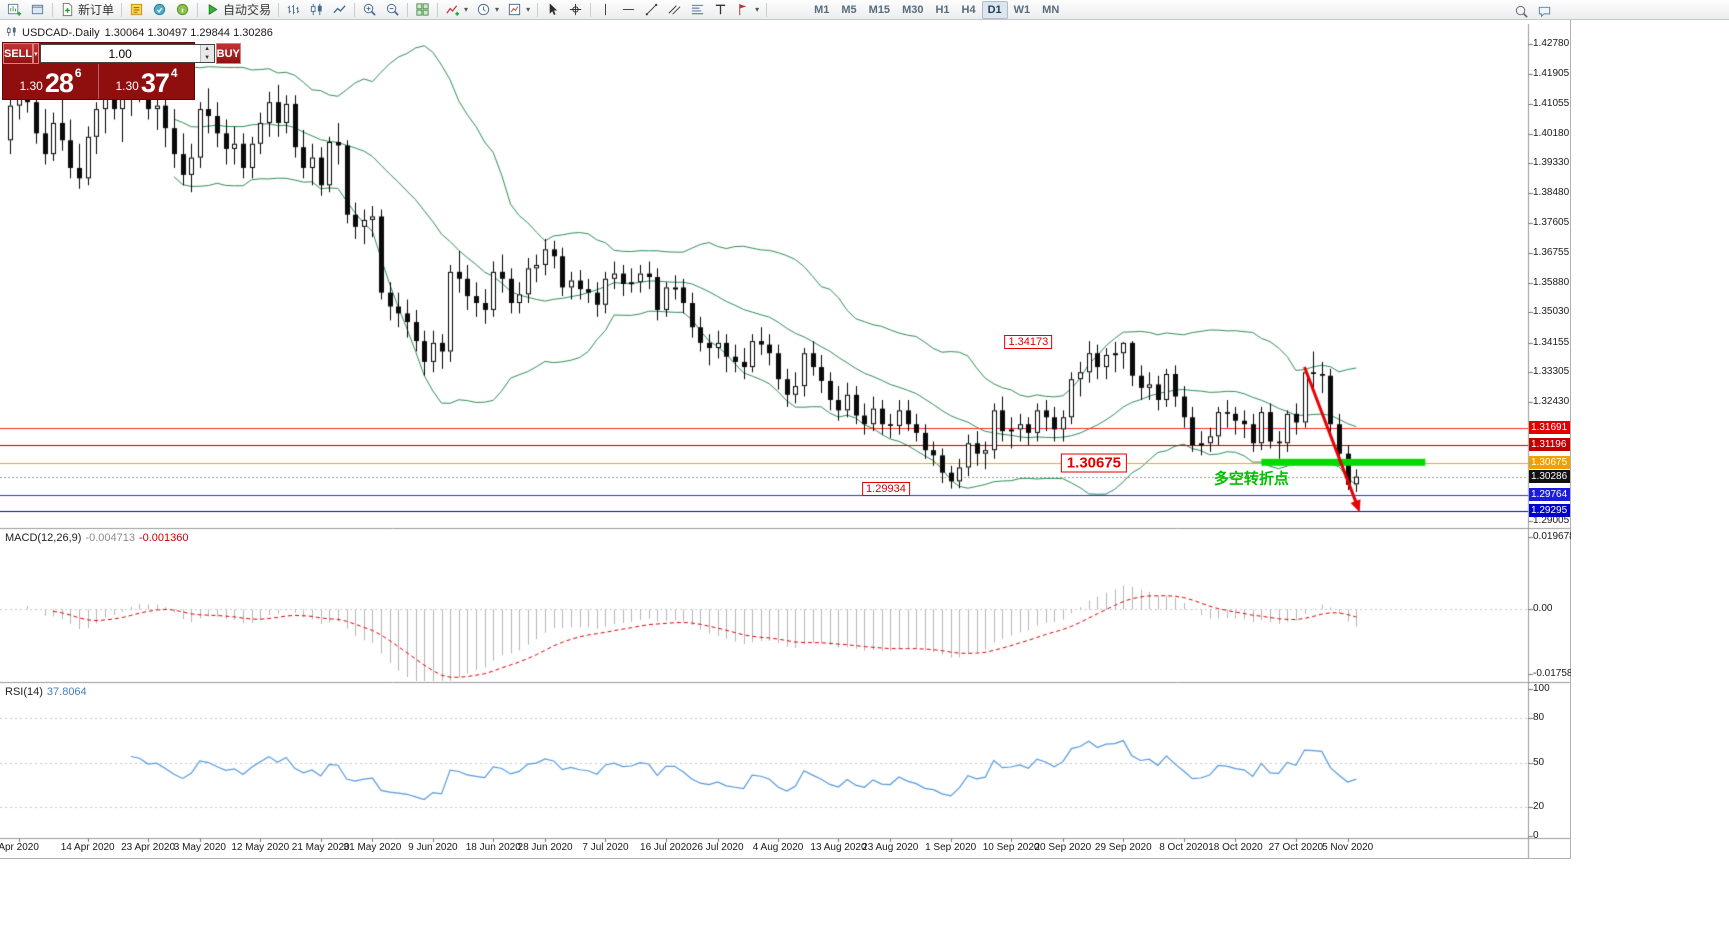 This screenshot has width=1729, height=947. I want to click on price-tick: 1.35030, so click(1551, 312).